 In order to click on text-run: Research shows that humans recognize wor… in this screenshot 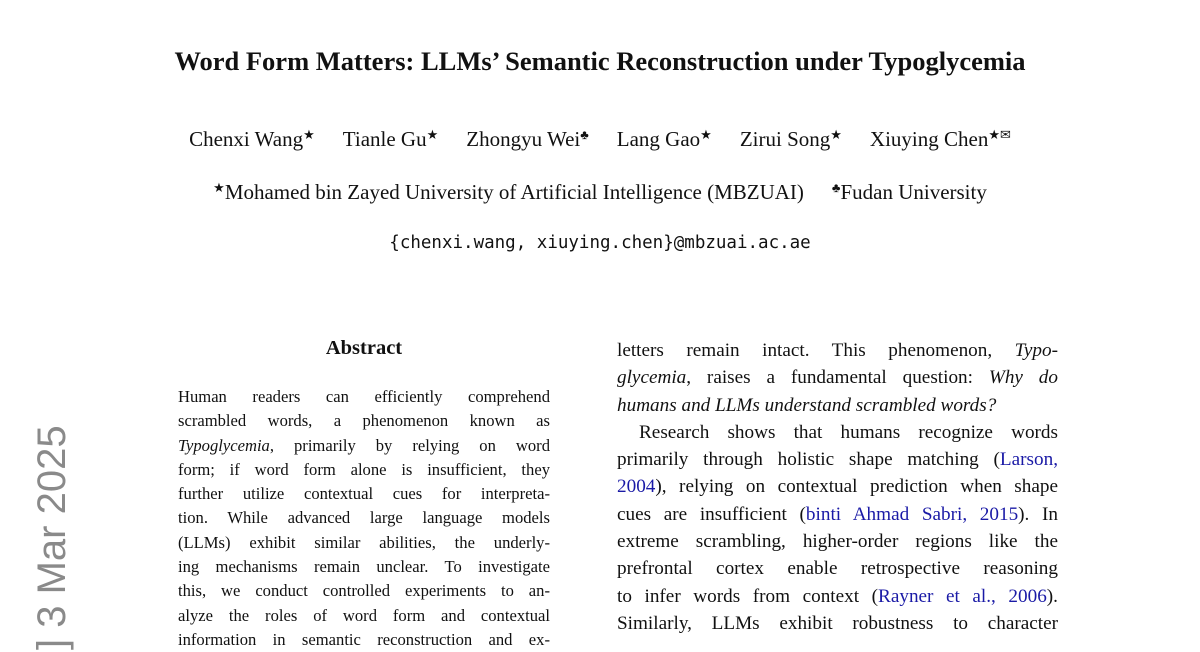, I will do `click(848, 432)`.